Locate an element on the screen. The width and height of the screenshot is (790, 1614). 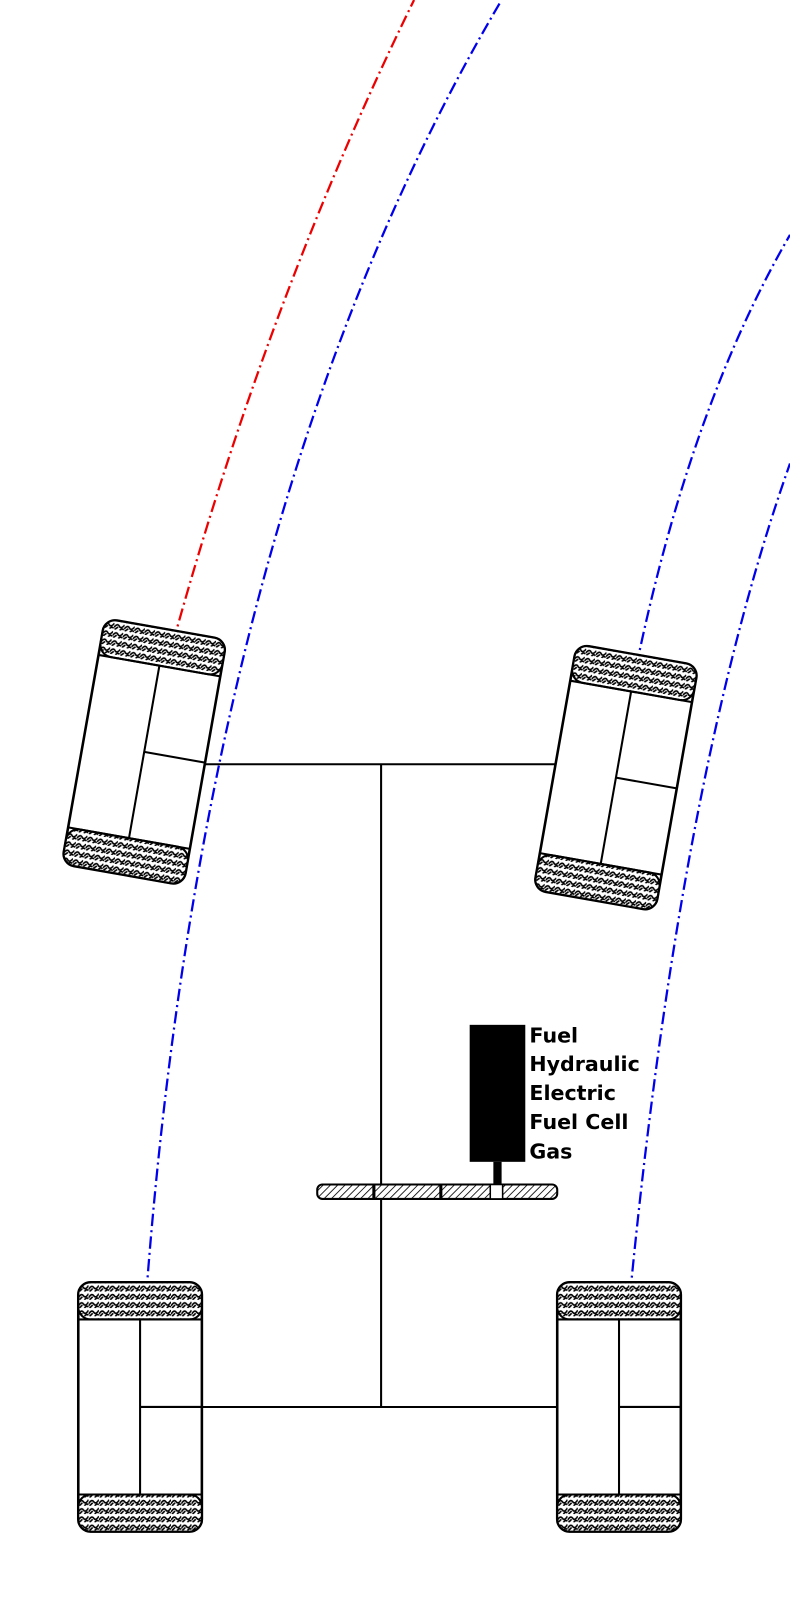
rear-right-wheel is located at coordinates (619, 1407).